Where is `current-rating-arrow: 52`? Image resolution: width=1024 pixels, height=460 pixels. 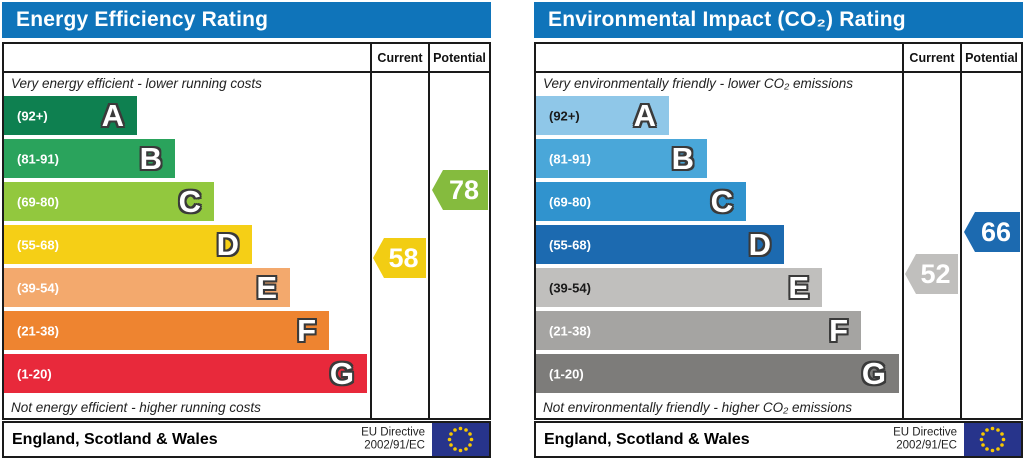 current-rating-arrow: 52 is located at coordinates (931, 274).